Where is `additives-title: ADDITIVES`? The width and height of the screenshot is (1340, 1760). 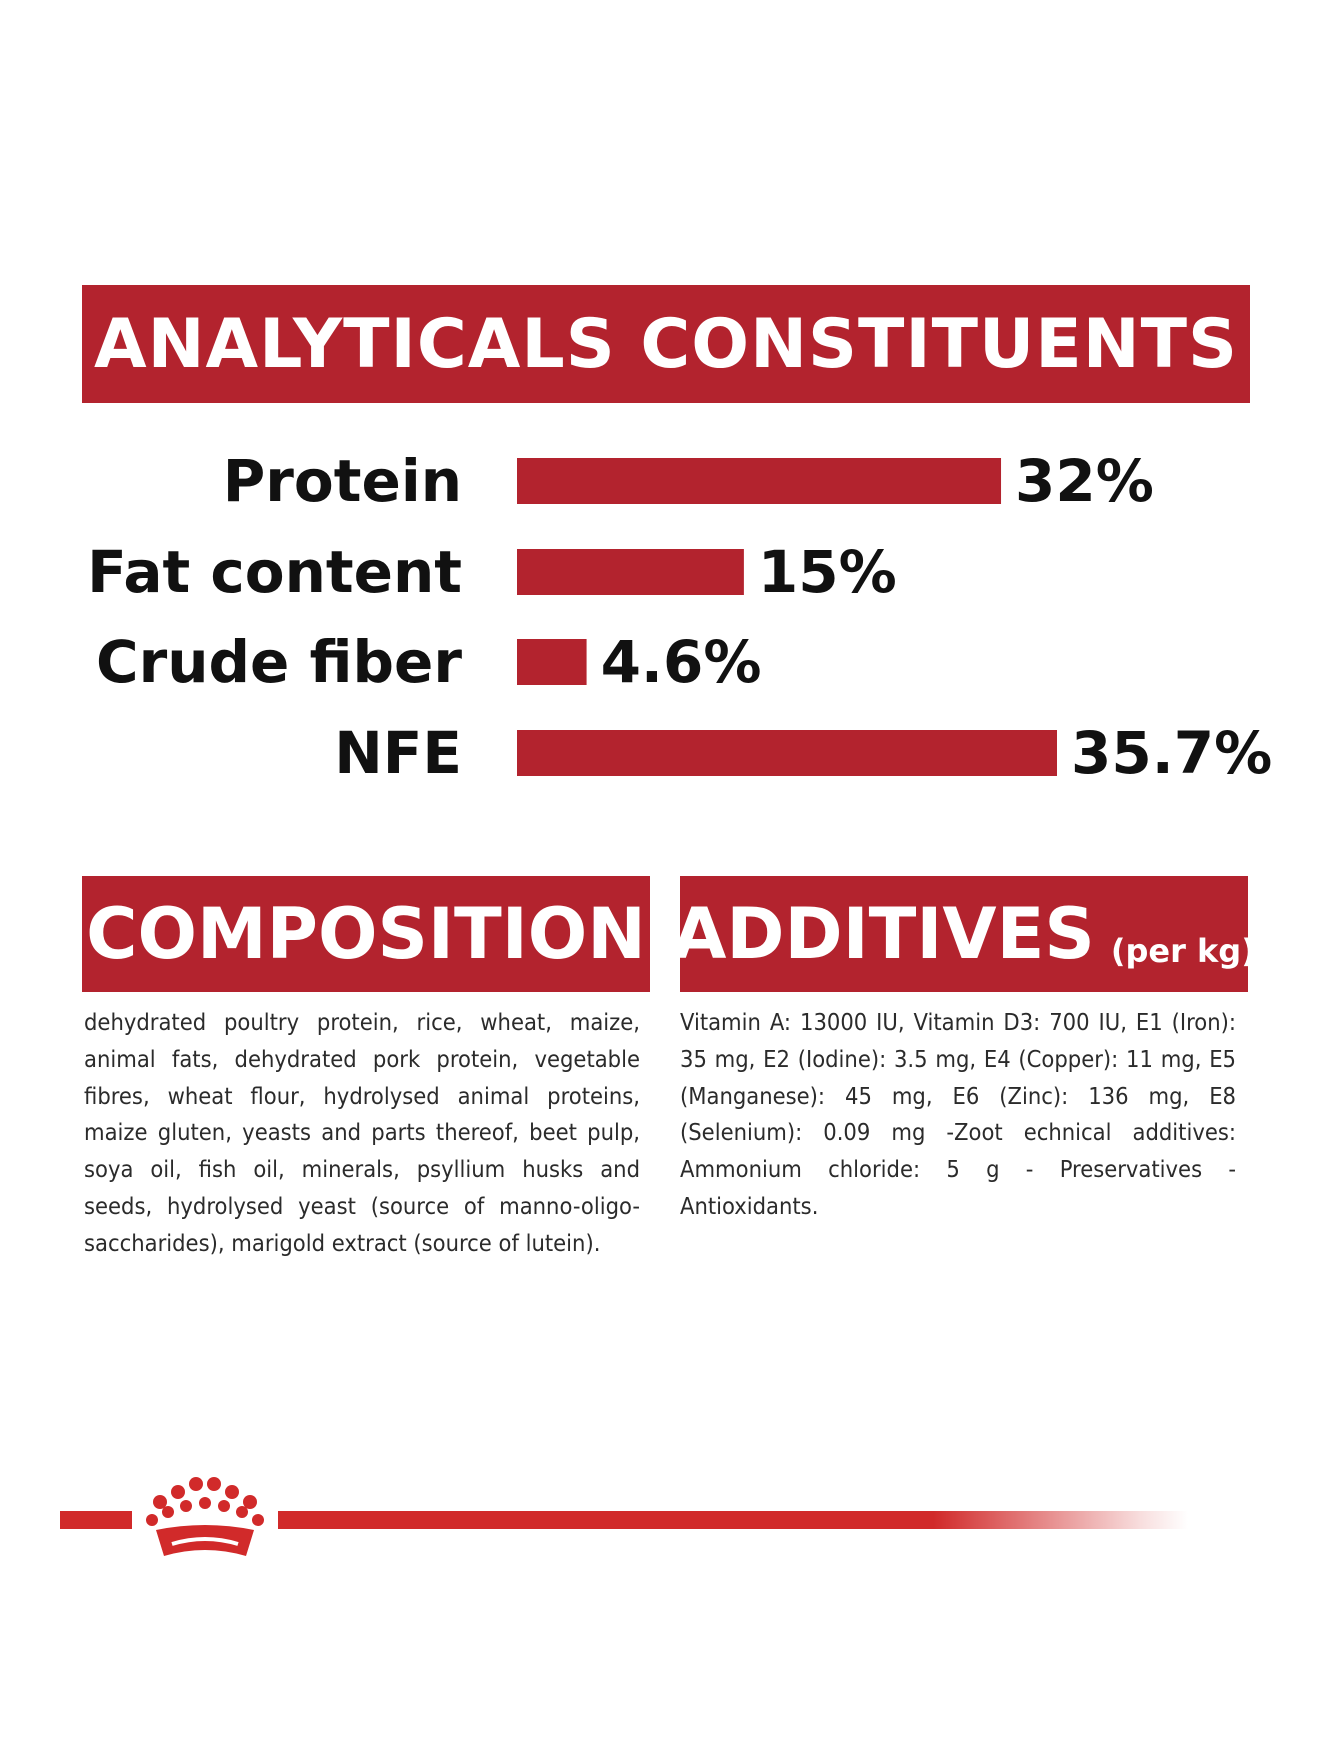 additives-title: ADDITIVES is located at coordinates (887, 934).